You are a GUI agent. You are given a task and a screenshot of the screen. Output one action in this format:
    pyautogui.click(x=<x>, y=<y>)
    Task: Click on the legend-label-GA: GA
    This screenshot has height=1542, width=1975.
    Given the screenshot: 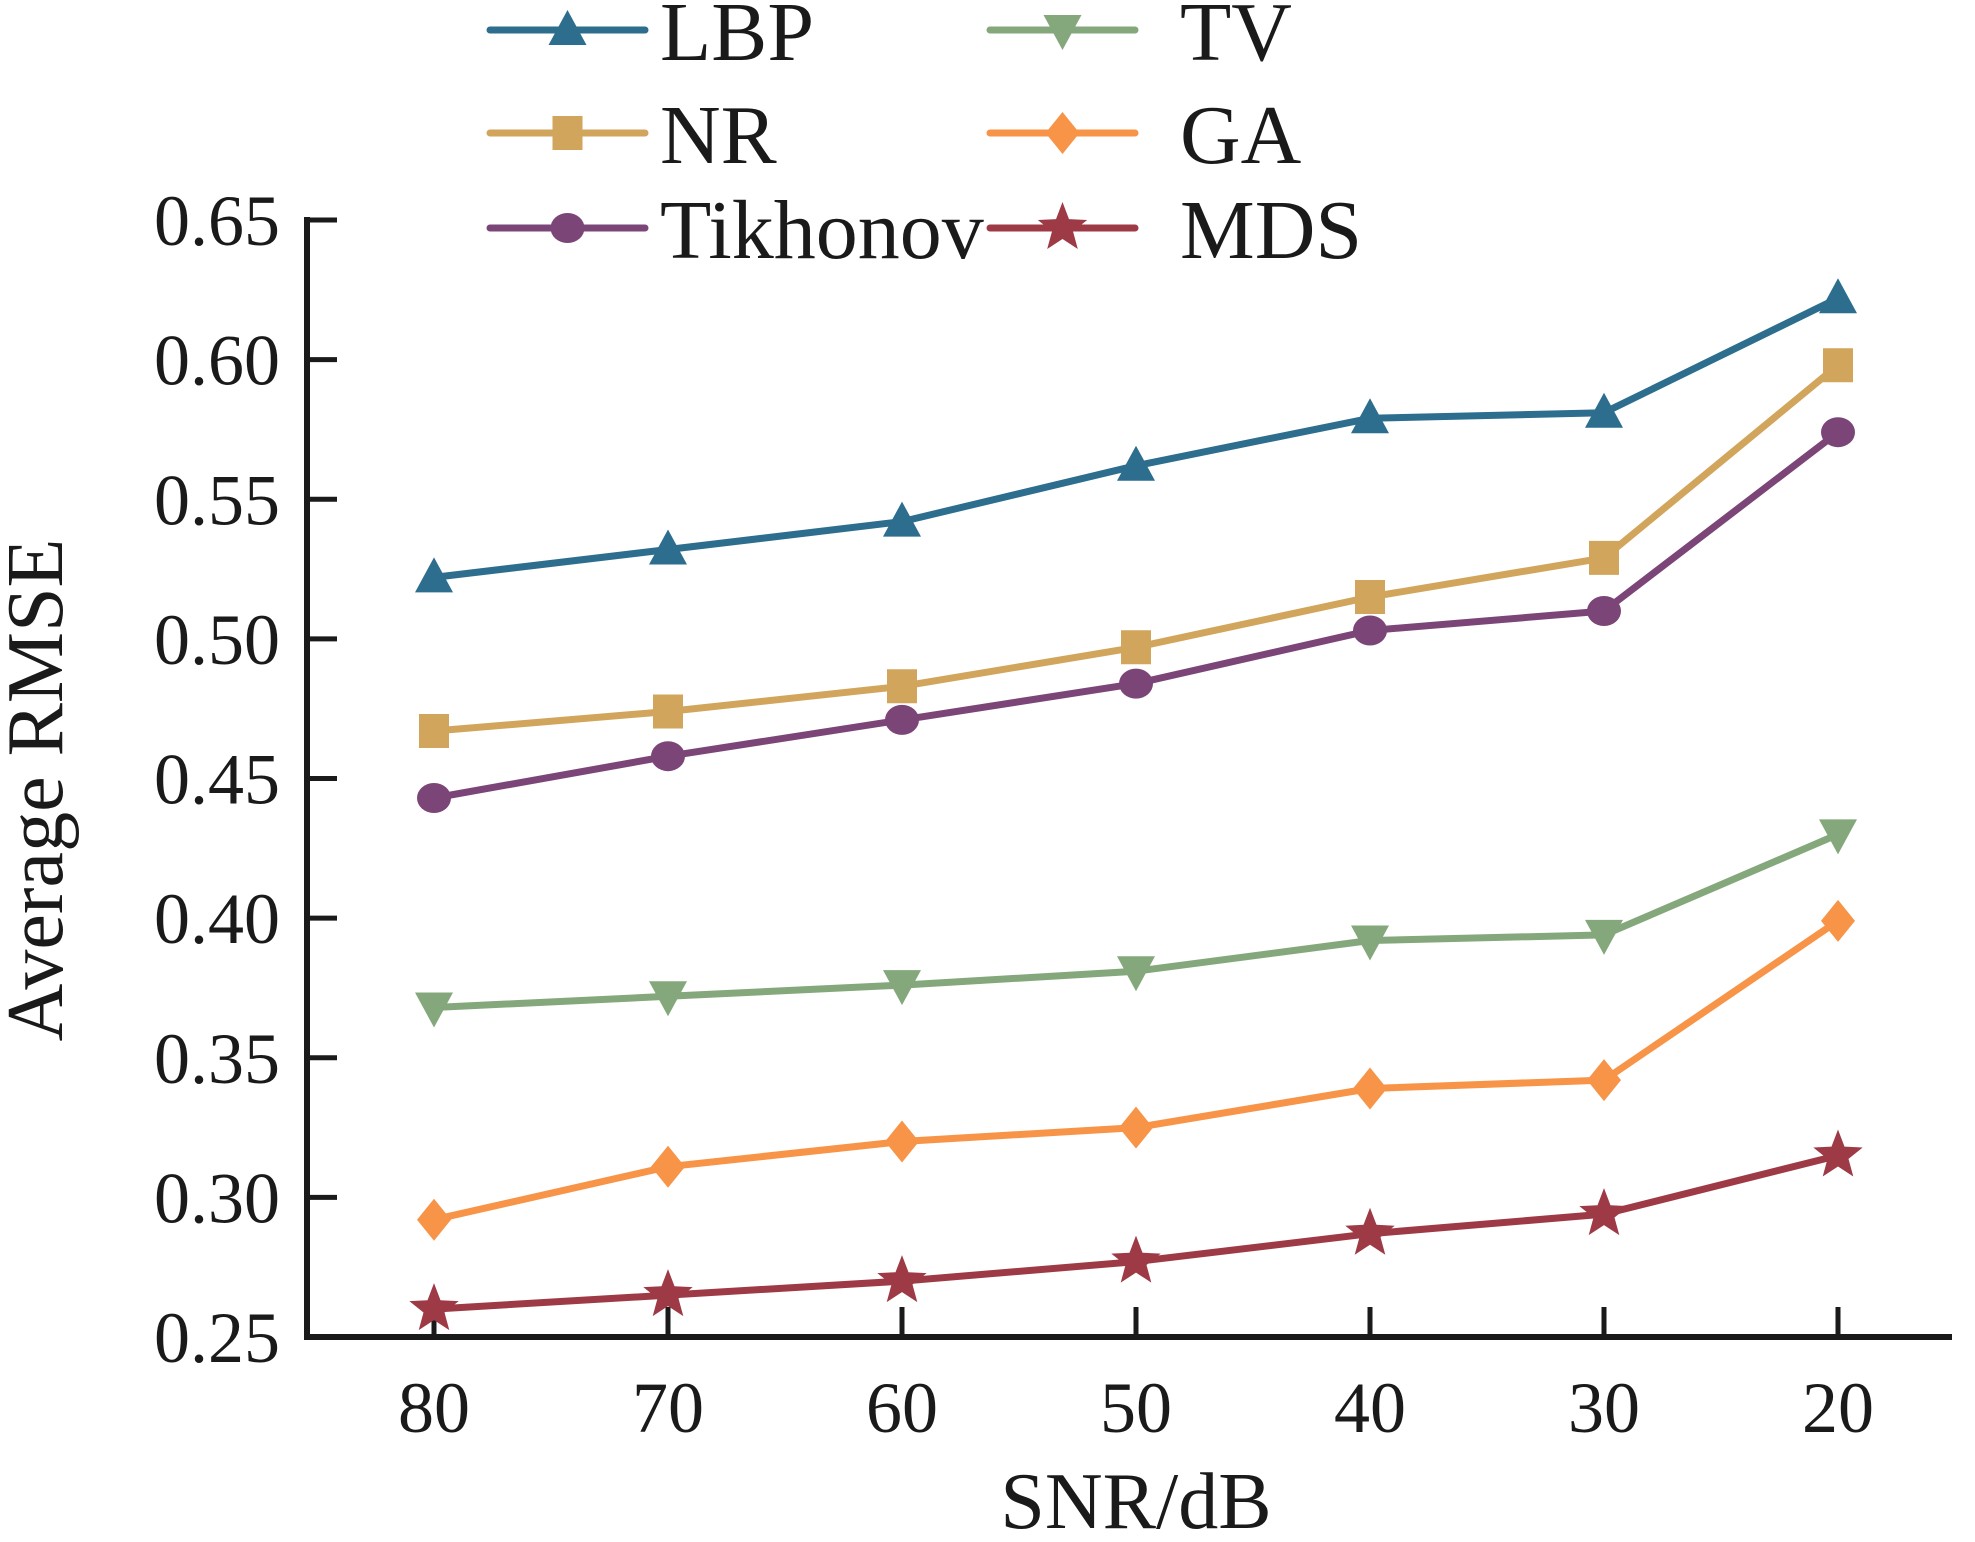 What is the action you would take?
    pyautogui.click(x=1241, y=135)
    